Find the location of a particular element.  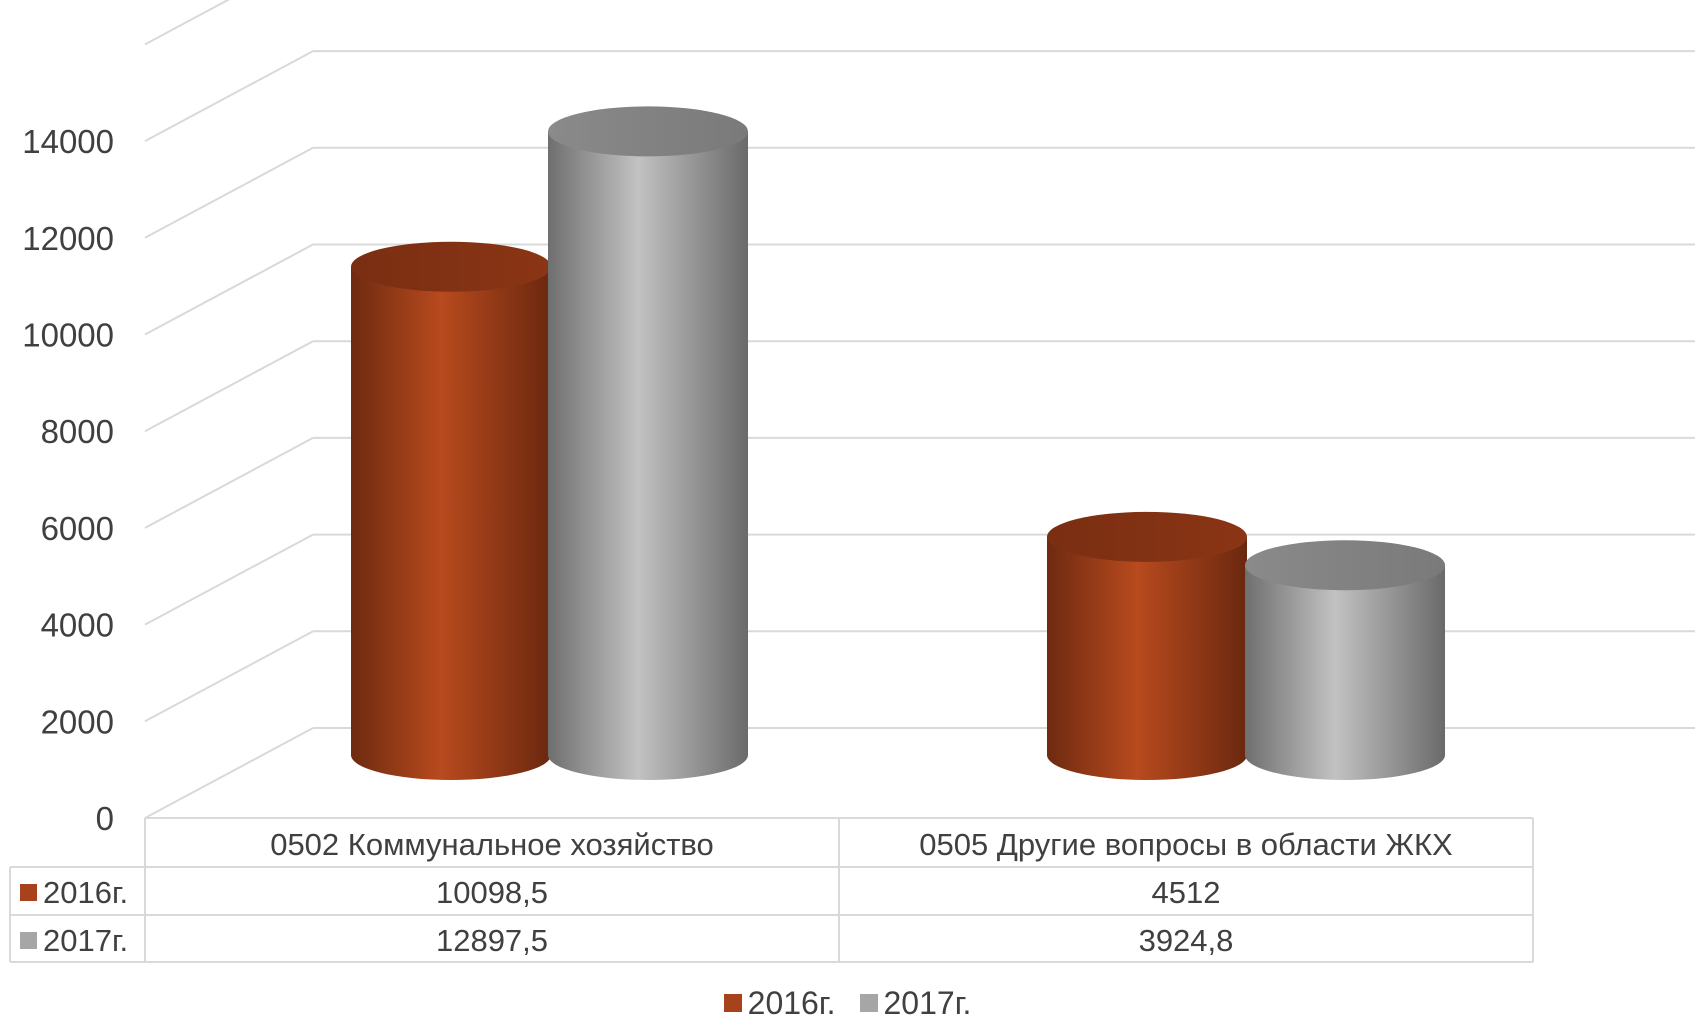

y-tick-label: 6000 is located at coordinates (77, 528).